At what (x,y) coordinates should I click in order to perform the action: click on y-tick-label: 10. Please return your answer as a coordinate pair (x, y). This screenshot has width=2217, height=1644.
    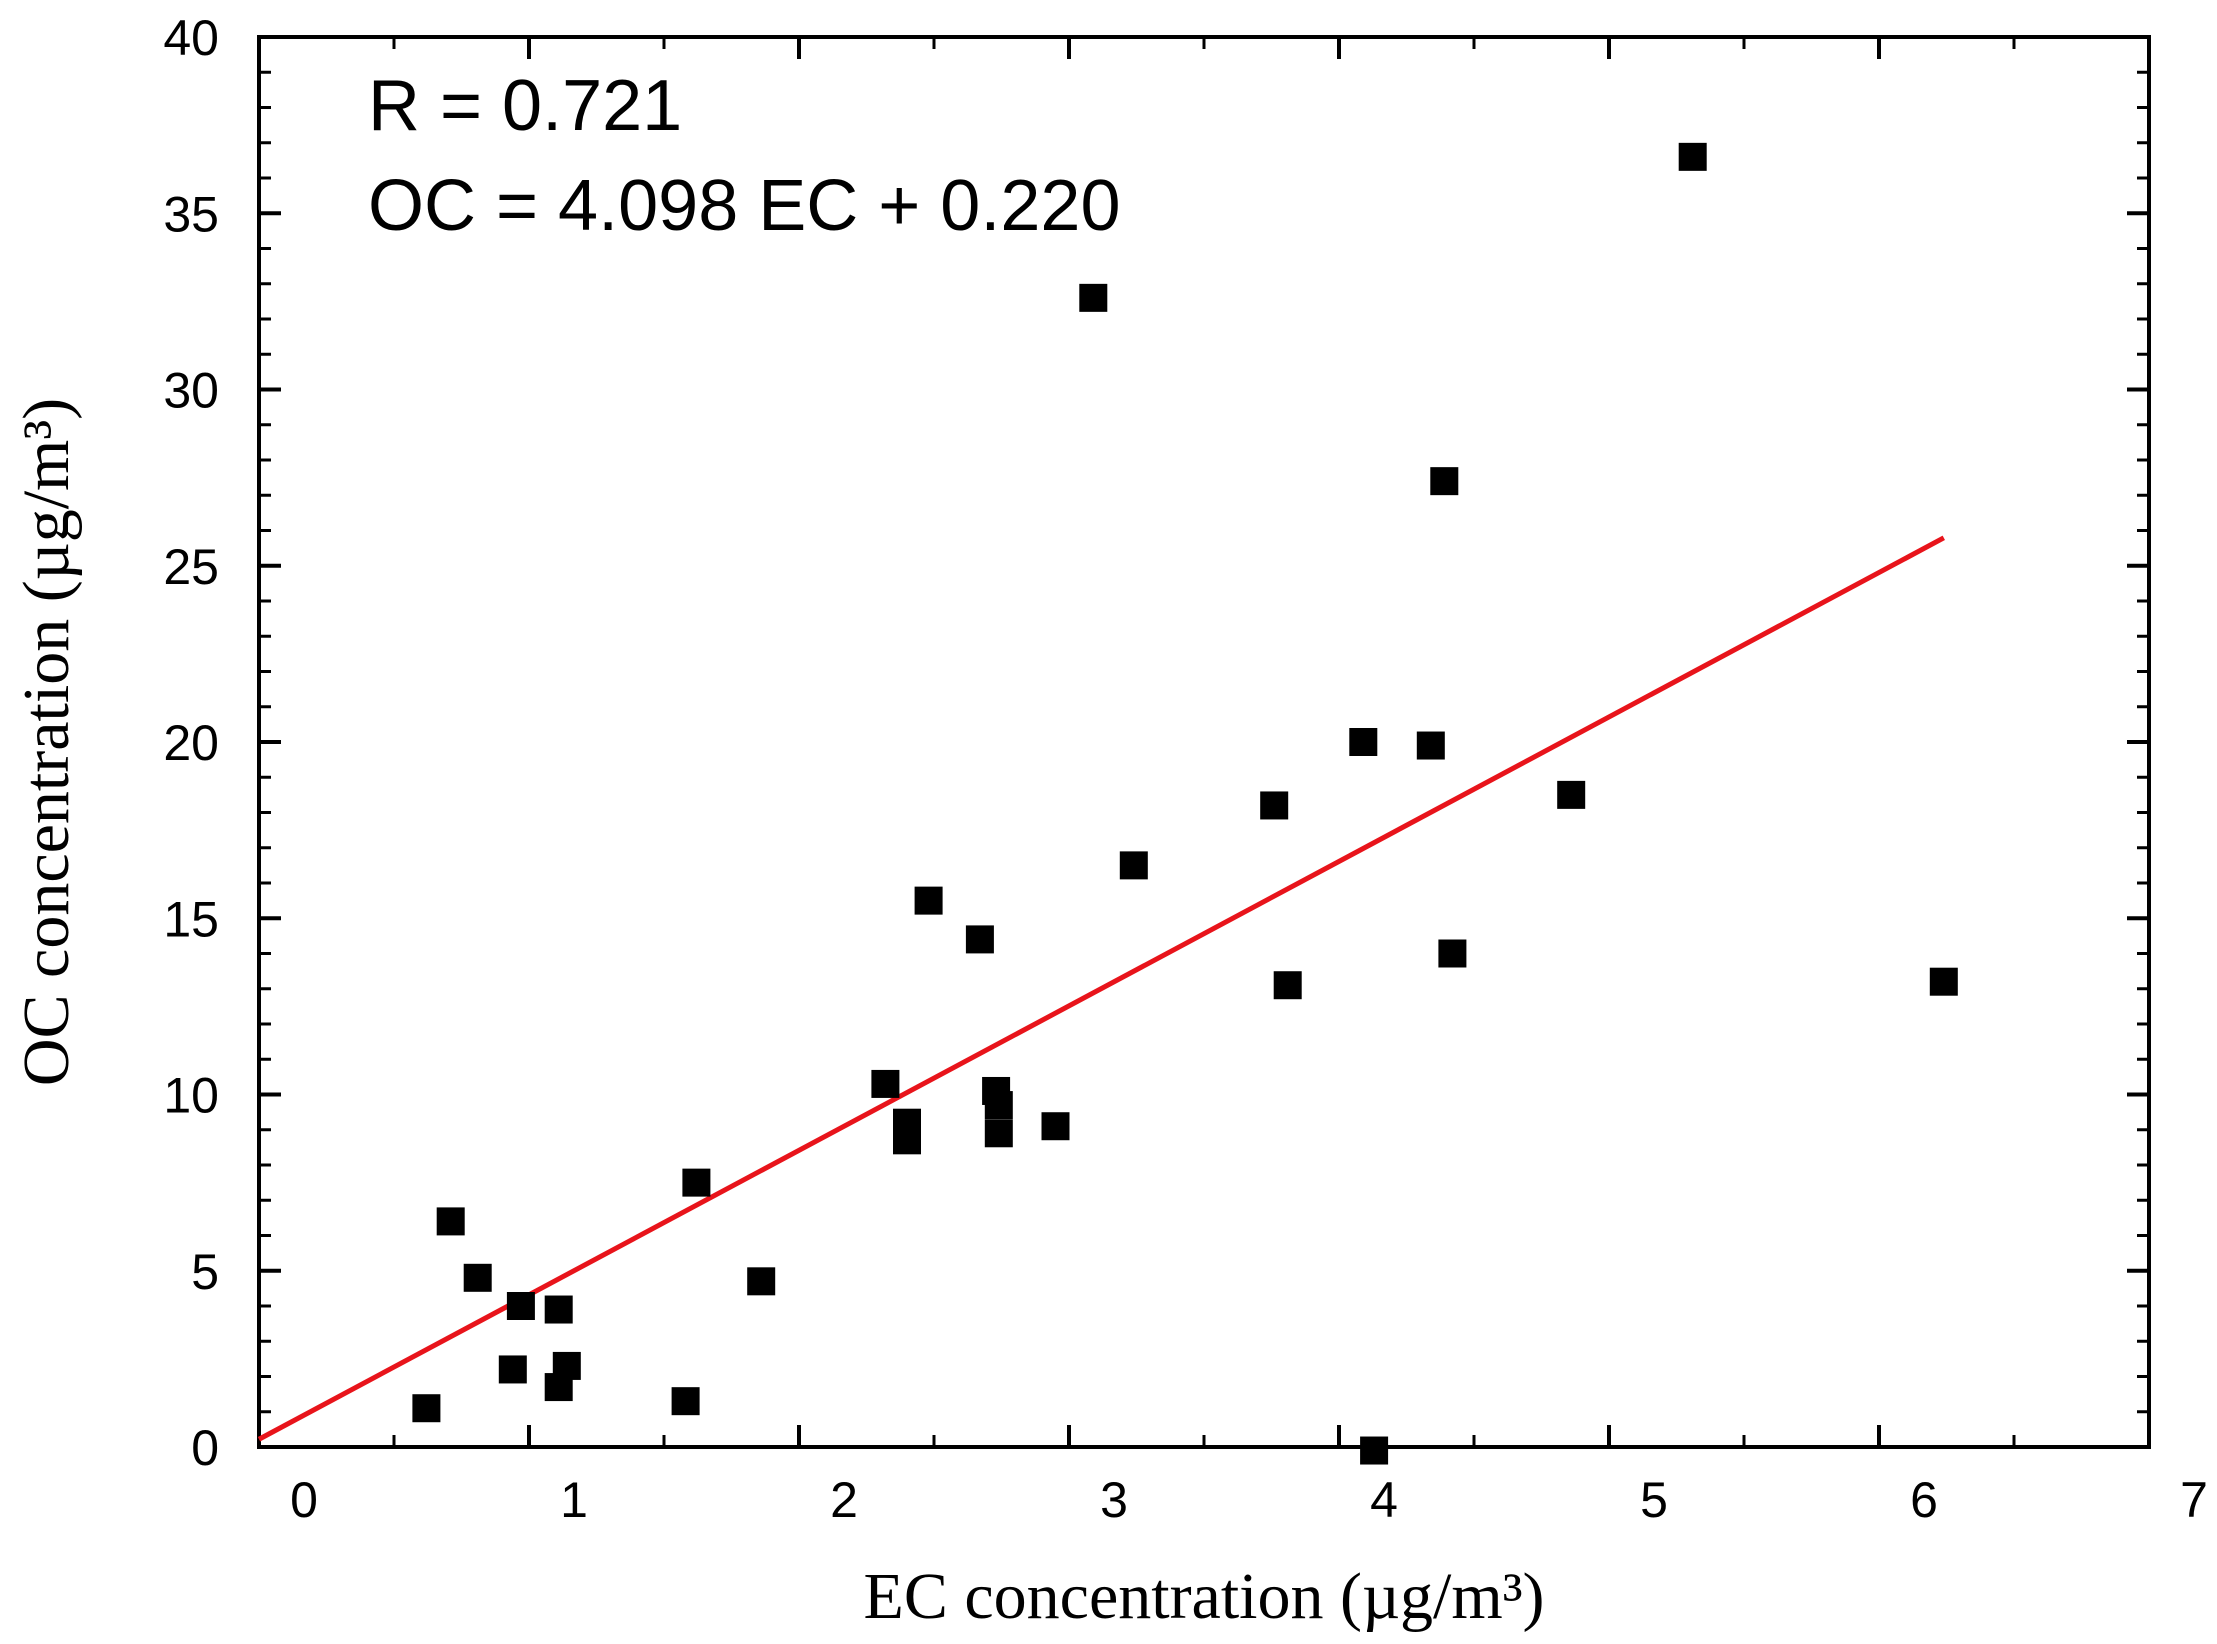
    Looking at the image, I should click on (191, 1096).